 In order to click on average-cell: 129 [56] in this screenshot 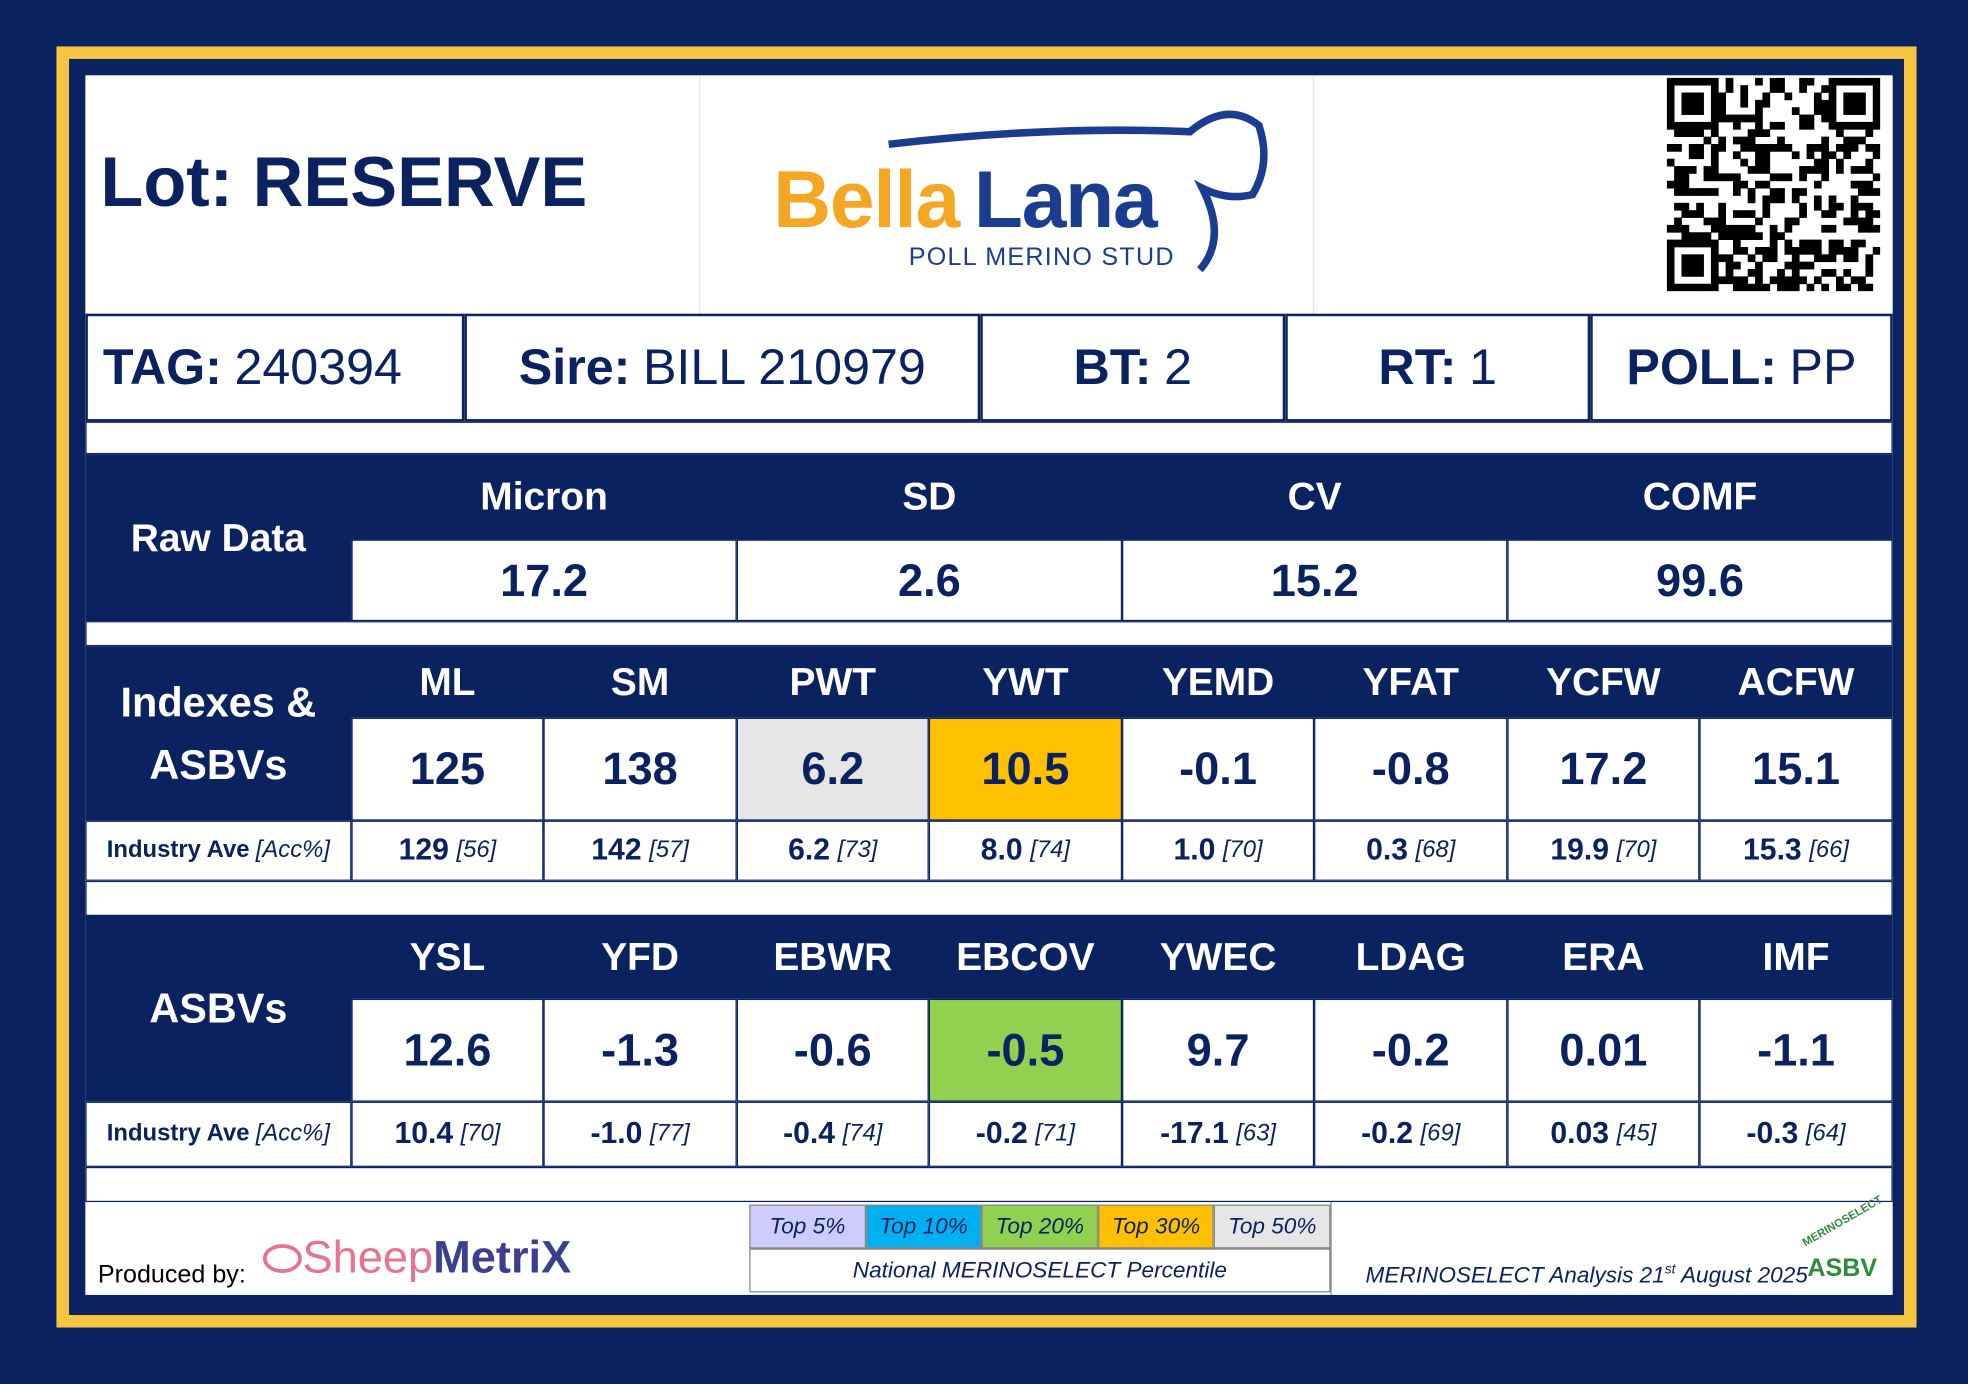, I will do `click(447, 850)`.